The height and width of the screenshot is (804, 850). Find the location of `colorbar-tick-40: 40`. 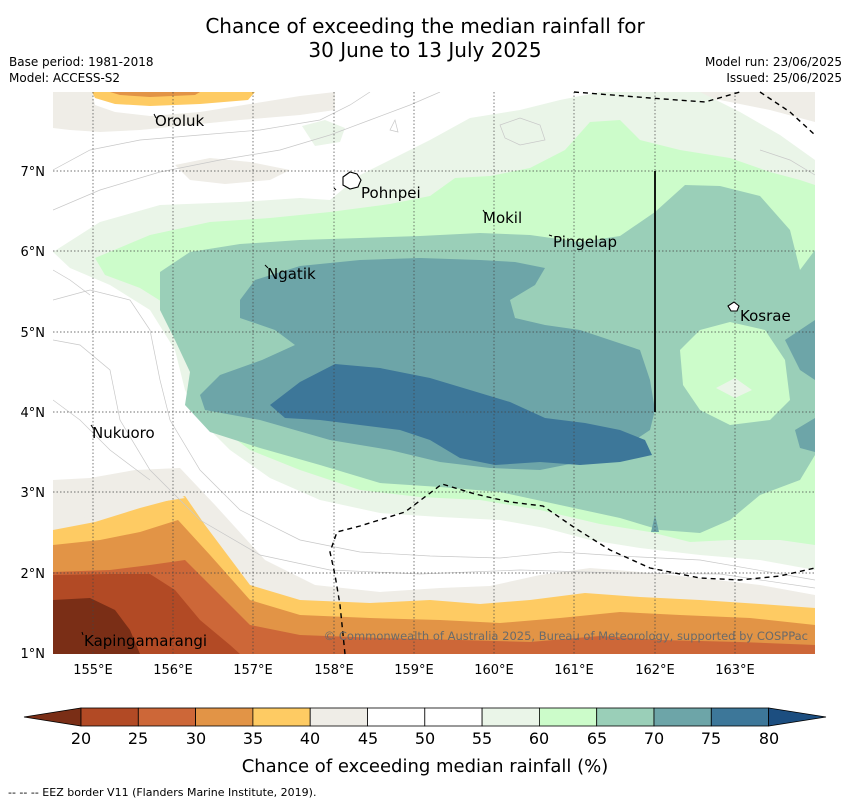

colorbar-tick-40: 40 is located at coordinates (310, 738).